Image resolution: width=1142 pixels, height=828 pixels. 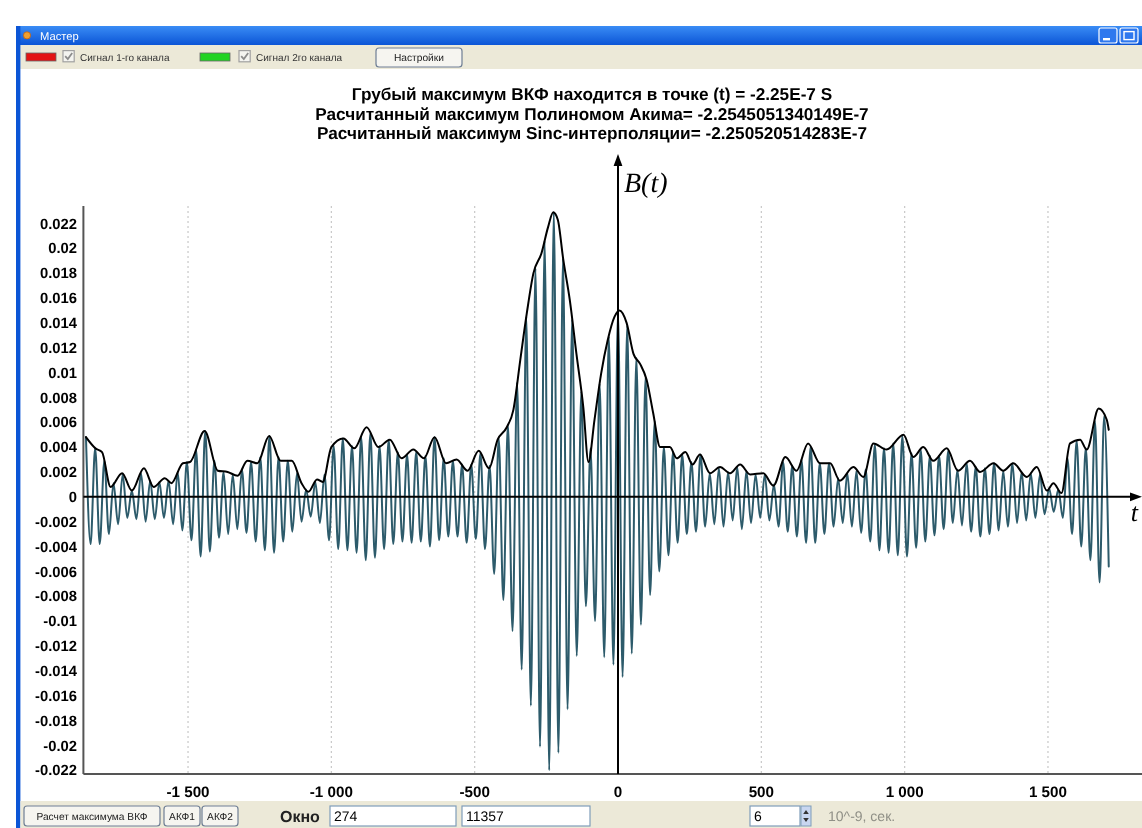 I want to click on chart-subtitle: Расчитанный максимум Полиномом Акима= -2.2545051340149E-7 Расчитанный максимум Sinc-интерполяции= -2.250520514283E-7, so click(x=592, y=124).